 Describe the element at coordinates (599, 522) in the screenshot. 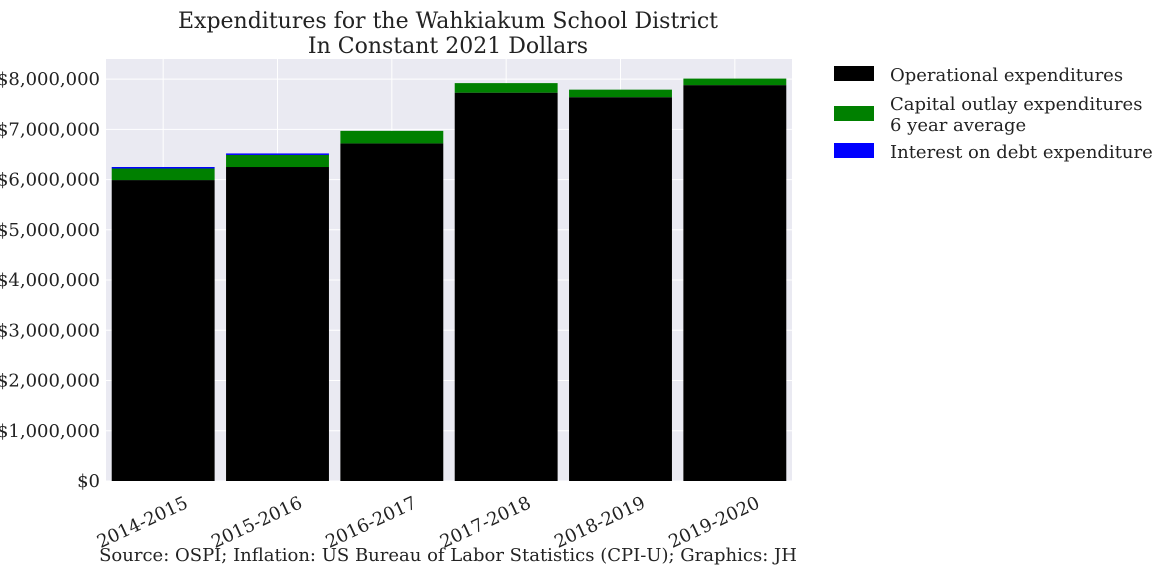

I see `x-tick-label-4: 2018-2019` at that location.